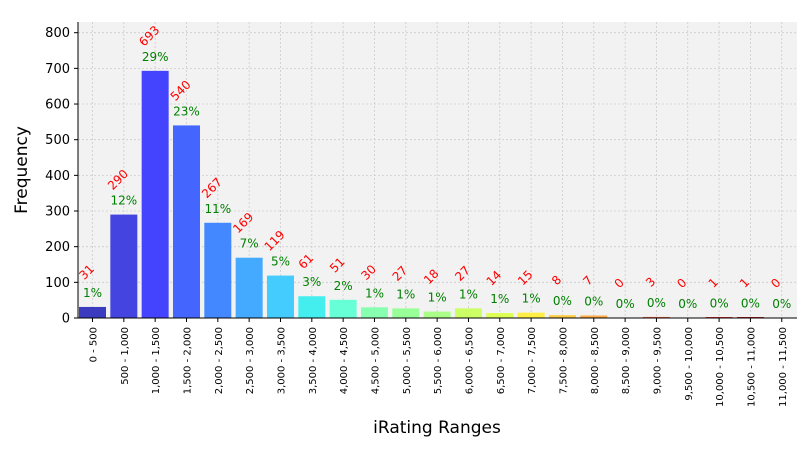 The width and height of the screenshot is (810, 450). What do you see at coordinates (57, 176) in the screenshot?
I see `y-tick-label: 400` at bounding box center [57, 176].